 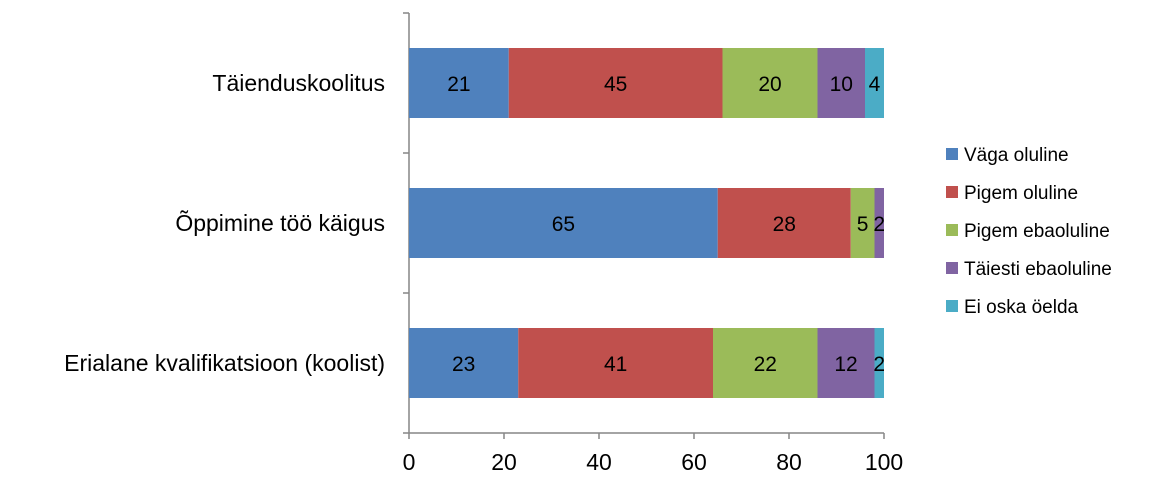 I want to click on data-label: 21, so click(x=458, y=84).